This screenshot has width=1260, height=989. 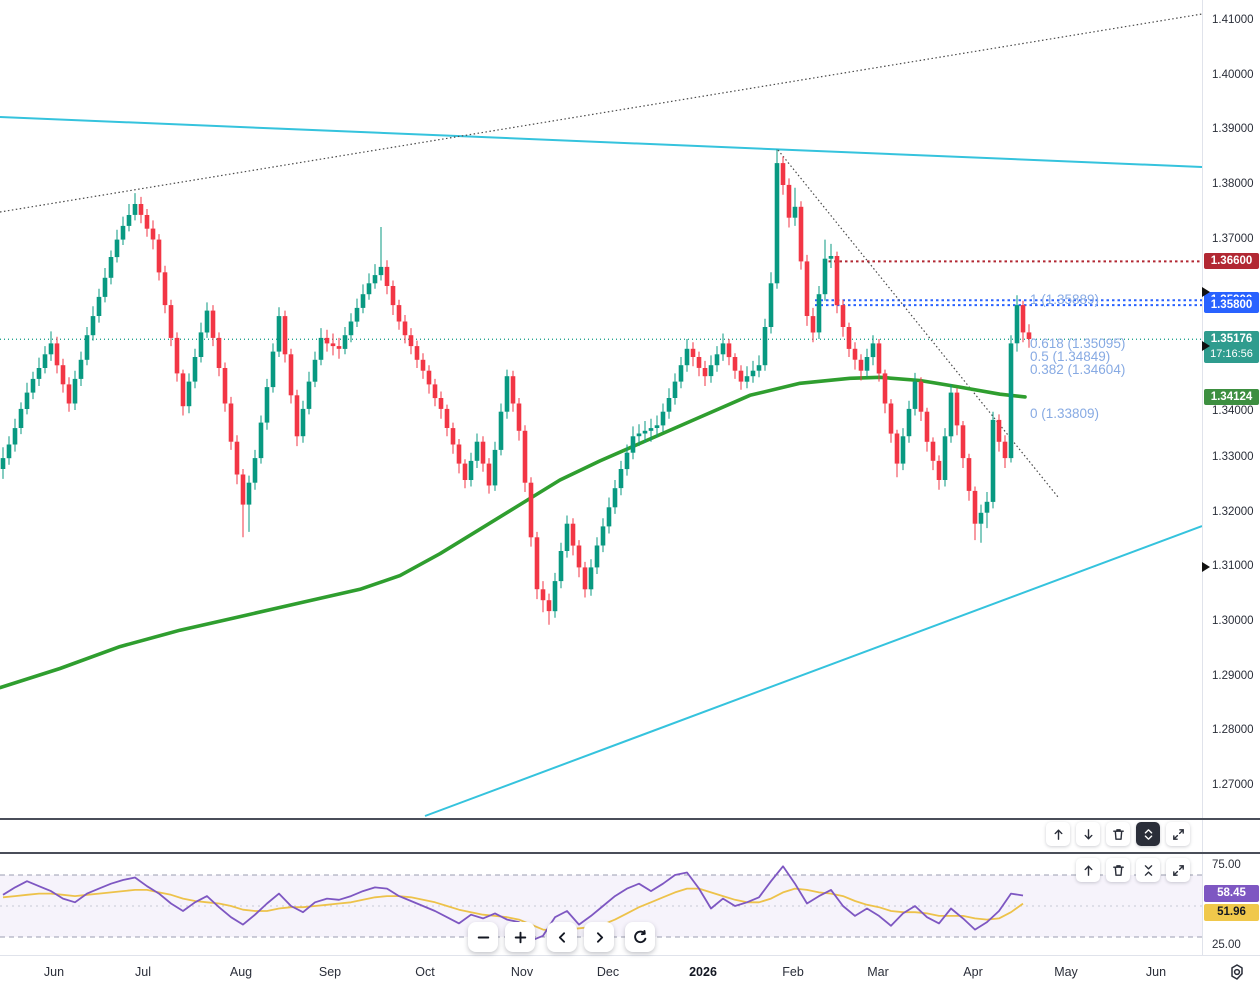 What do you see at coordinates (1233, 784) in the screenshot?
I see `price-axis-label: 1.27000` at bounding box center [1233, 784].